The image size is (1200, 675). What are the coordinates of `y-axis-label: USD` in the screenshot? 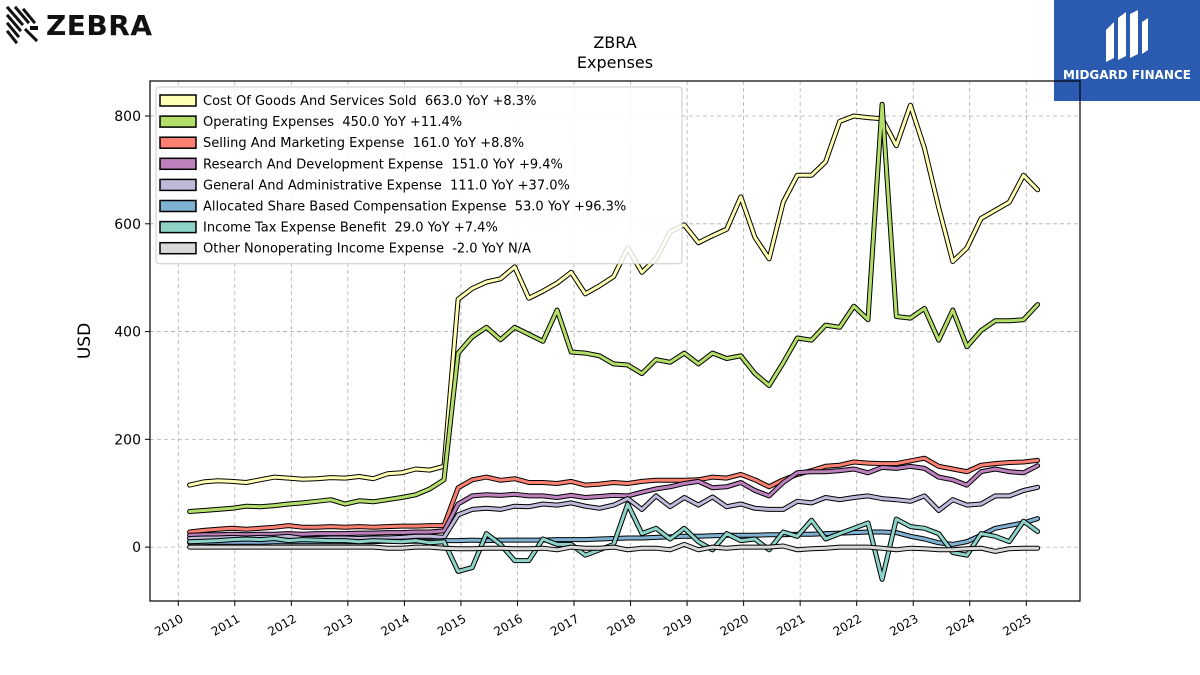 It's located at (85, 341).